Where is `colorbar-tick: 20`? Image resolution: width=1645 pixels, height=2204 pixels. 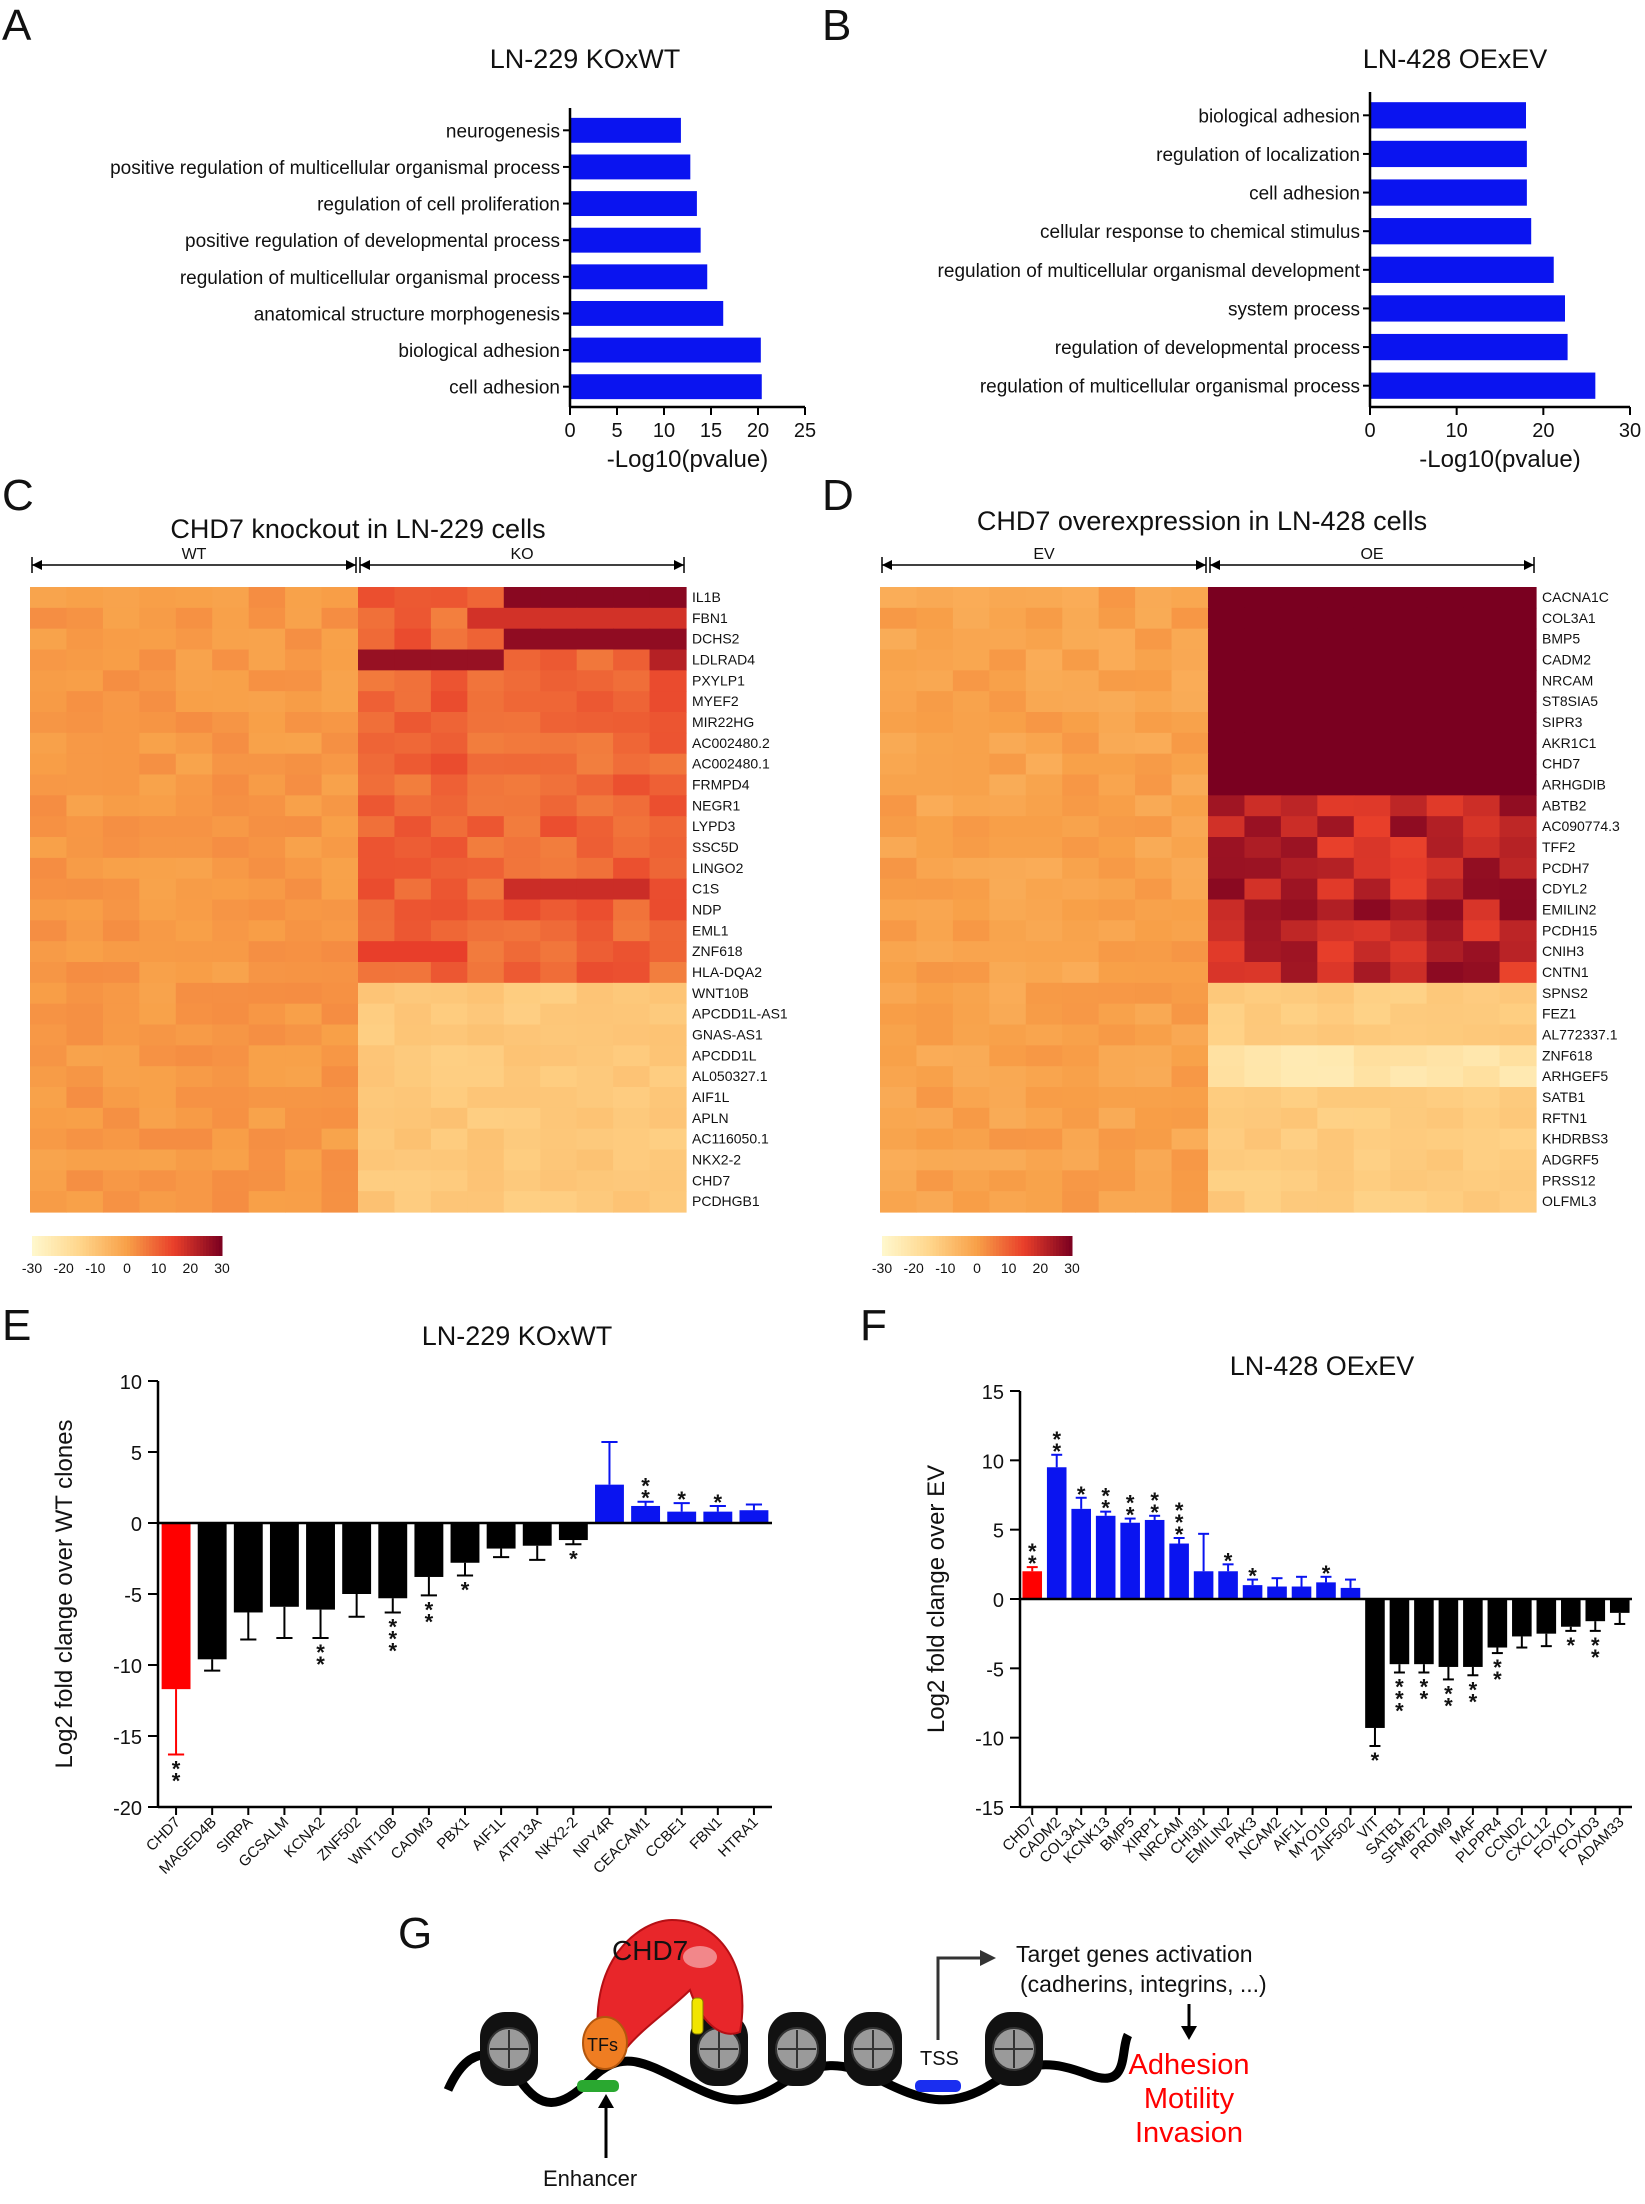 colorbar-tick: 20 is located at coordinates (1041, 1268).